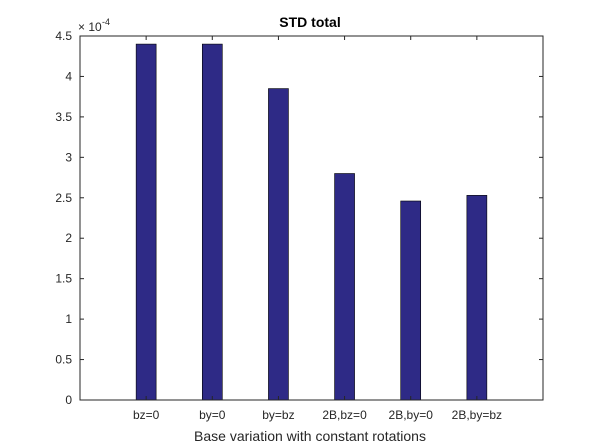 The image size is (598, 448). What do you see at coordinates (68, 157) in the screenshot?
I see `y-tick-label: 3` at bounding box center [68, 157].